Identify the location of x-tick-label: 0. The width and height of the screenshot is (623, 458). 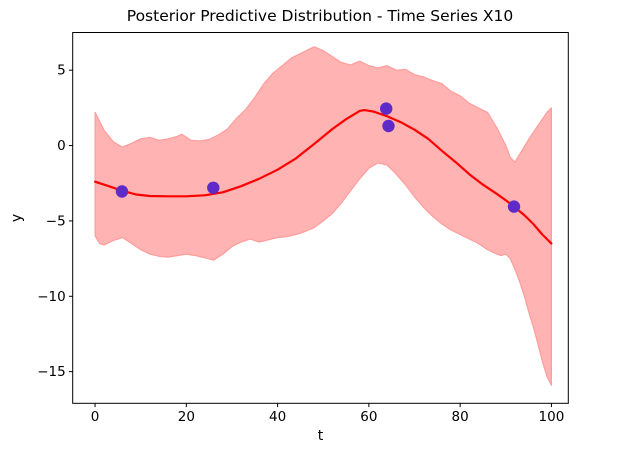
(95, 417).